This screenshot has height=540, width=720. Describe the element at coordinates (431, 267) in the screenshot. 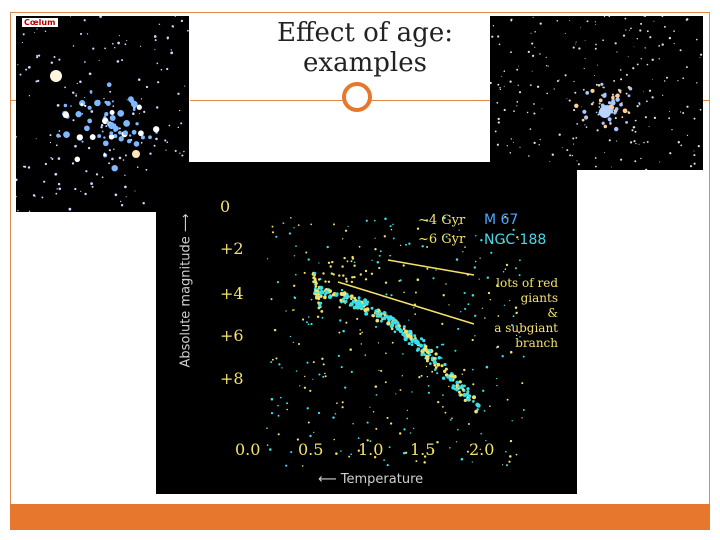

I see `annotation-line-giants` at that location.